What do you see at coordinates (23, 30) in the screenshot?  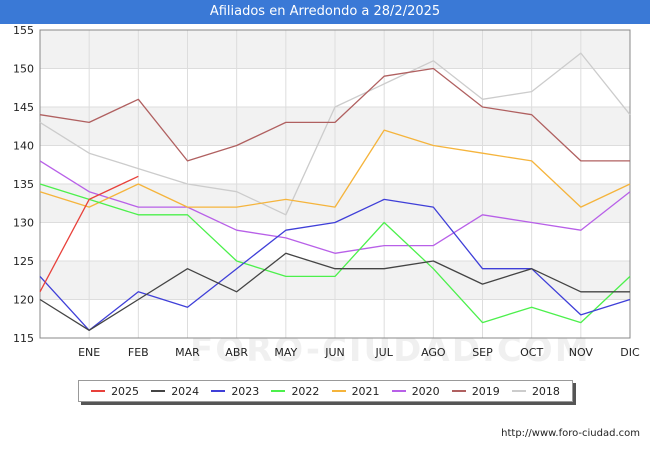 I see `y-tick-label: 155` at bounding box center [23, 30].